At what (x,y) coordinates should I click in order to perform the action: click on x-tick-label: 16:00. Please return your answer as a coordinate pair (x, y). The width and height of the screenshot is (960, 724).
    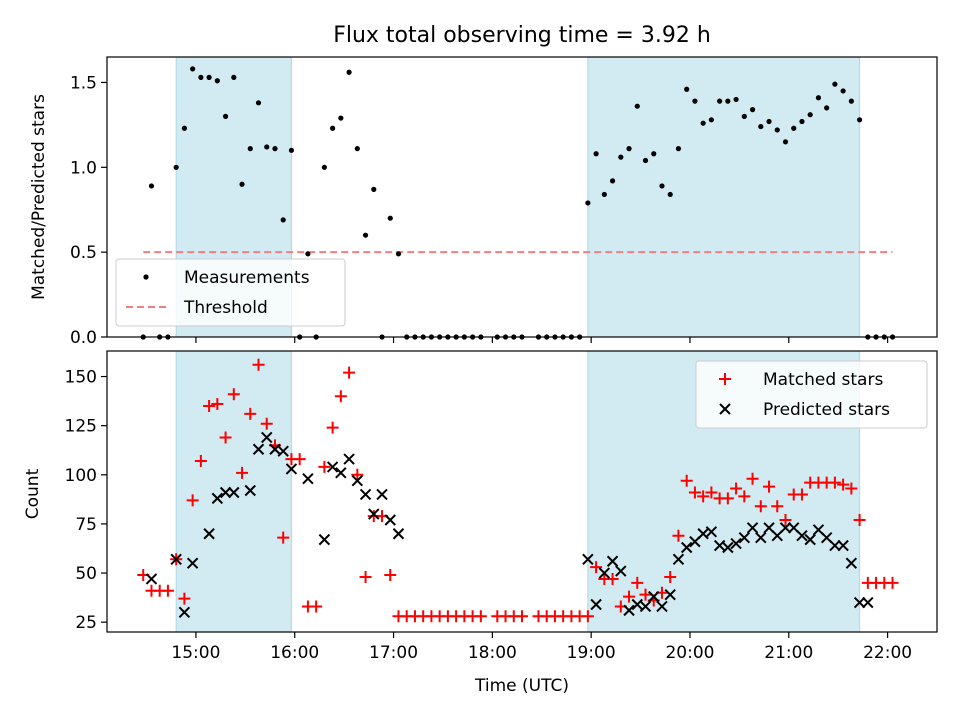
    Looking at the image, I should click on (294, 653).